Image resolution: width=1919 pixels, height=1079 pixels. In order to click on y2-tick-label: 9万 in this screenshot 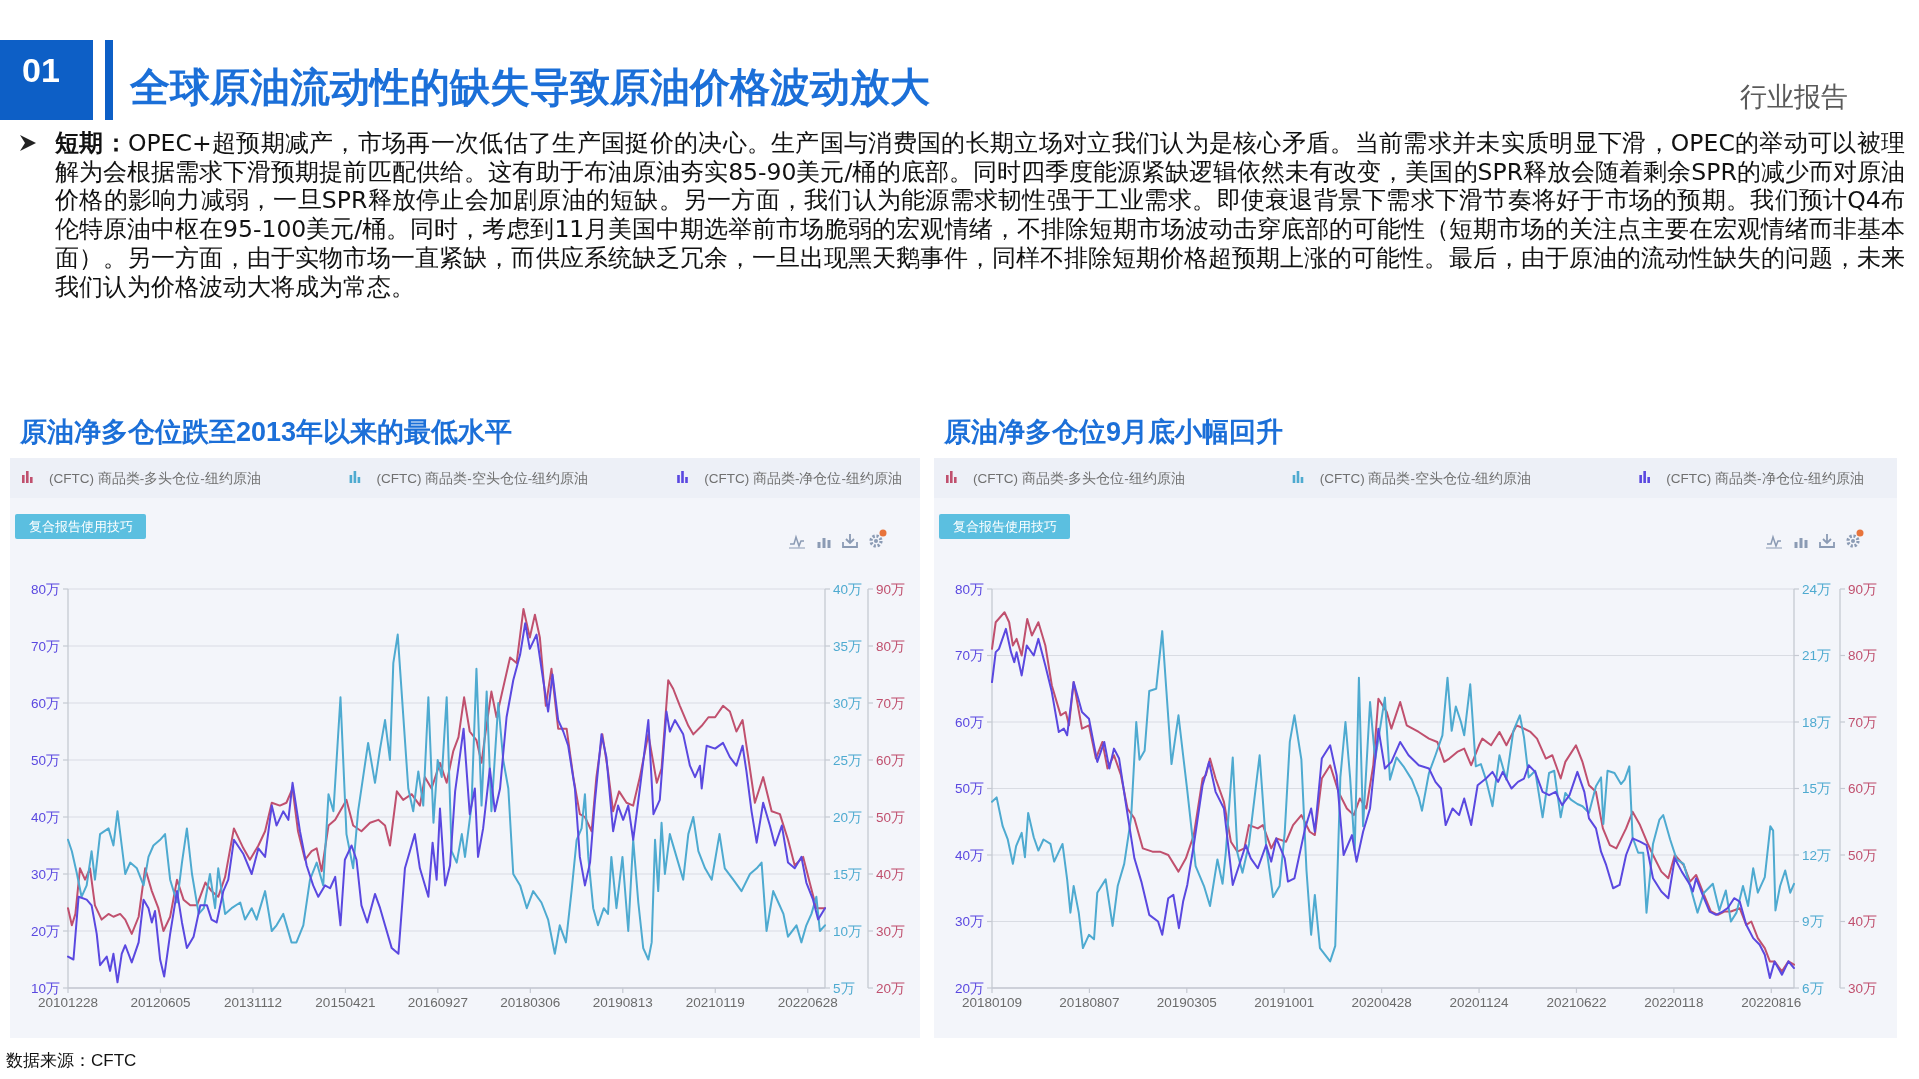, I will do `click(1813, 921)`.